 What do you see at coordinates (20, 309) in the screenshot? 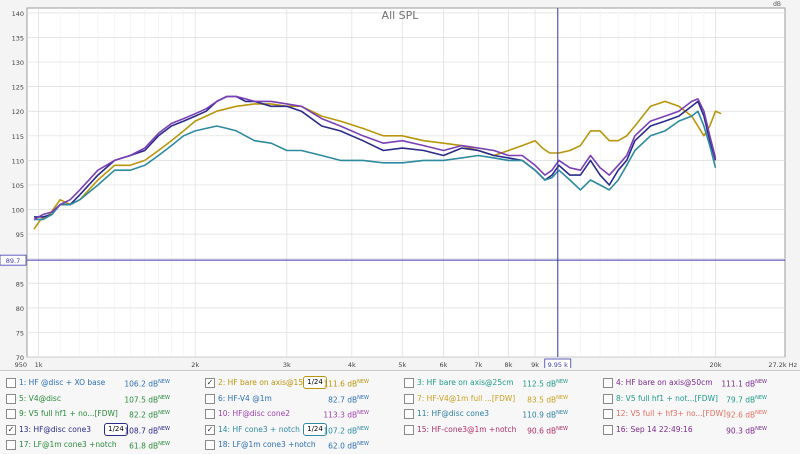
I see `y-tick-label: 80` at bounding box center [20, 309].